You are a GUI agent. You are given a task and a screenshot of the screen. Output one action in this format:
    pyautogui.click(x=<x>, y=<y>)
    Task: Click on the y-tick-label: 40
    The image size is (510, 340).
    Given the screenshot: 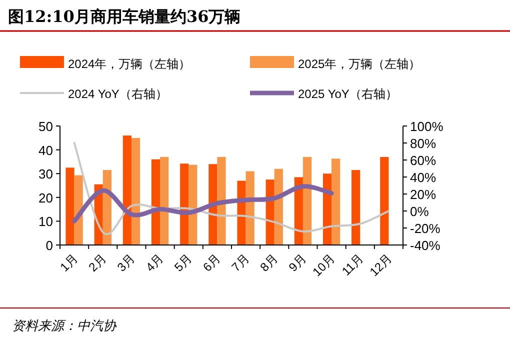 What is the action you would take?
    pyautogui.click(x=45, y=150)
    